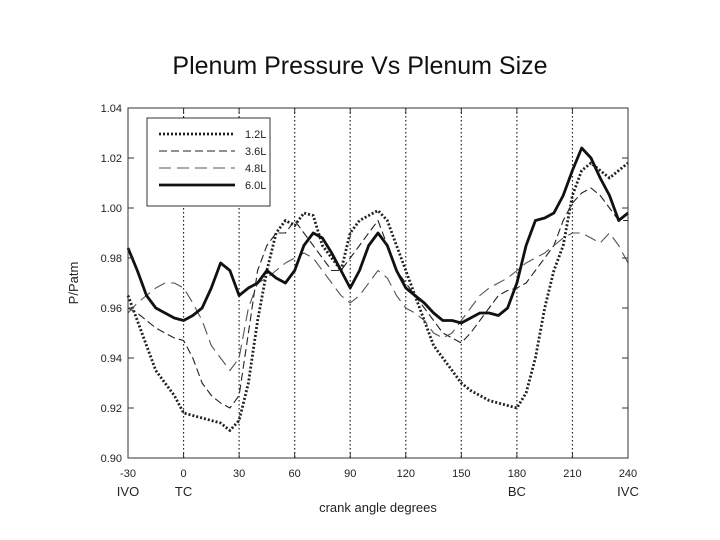 The width and height of the screenshot is (720, 540). What do you see at coordinates (111, 209) in the screenshot?
I see `y-tick-label: 1.00` at bounding box center [111, 209].